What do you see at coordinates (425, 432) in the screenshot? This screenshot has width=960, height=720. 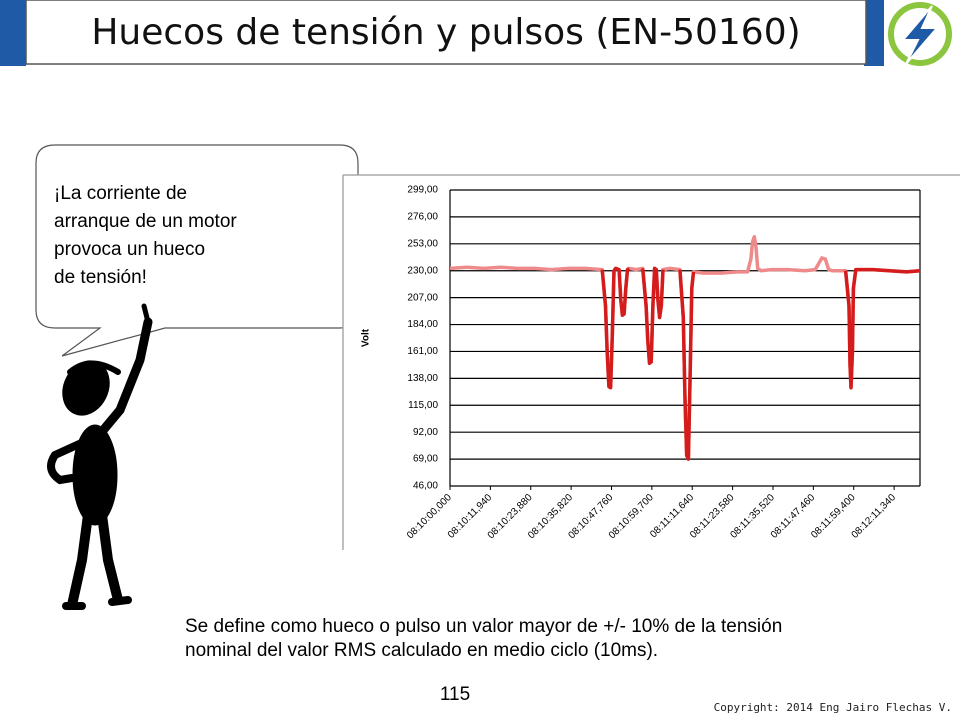 I see `y-tick-label: 92,00` at bounding box center [425, 432].